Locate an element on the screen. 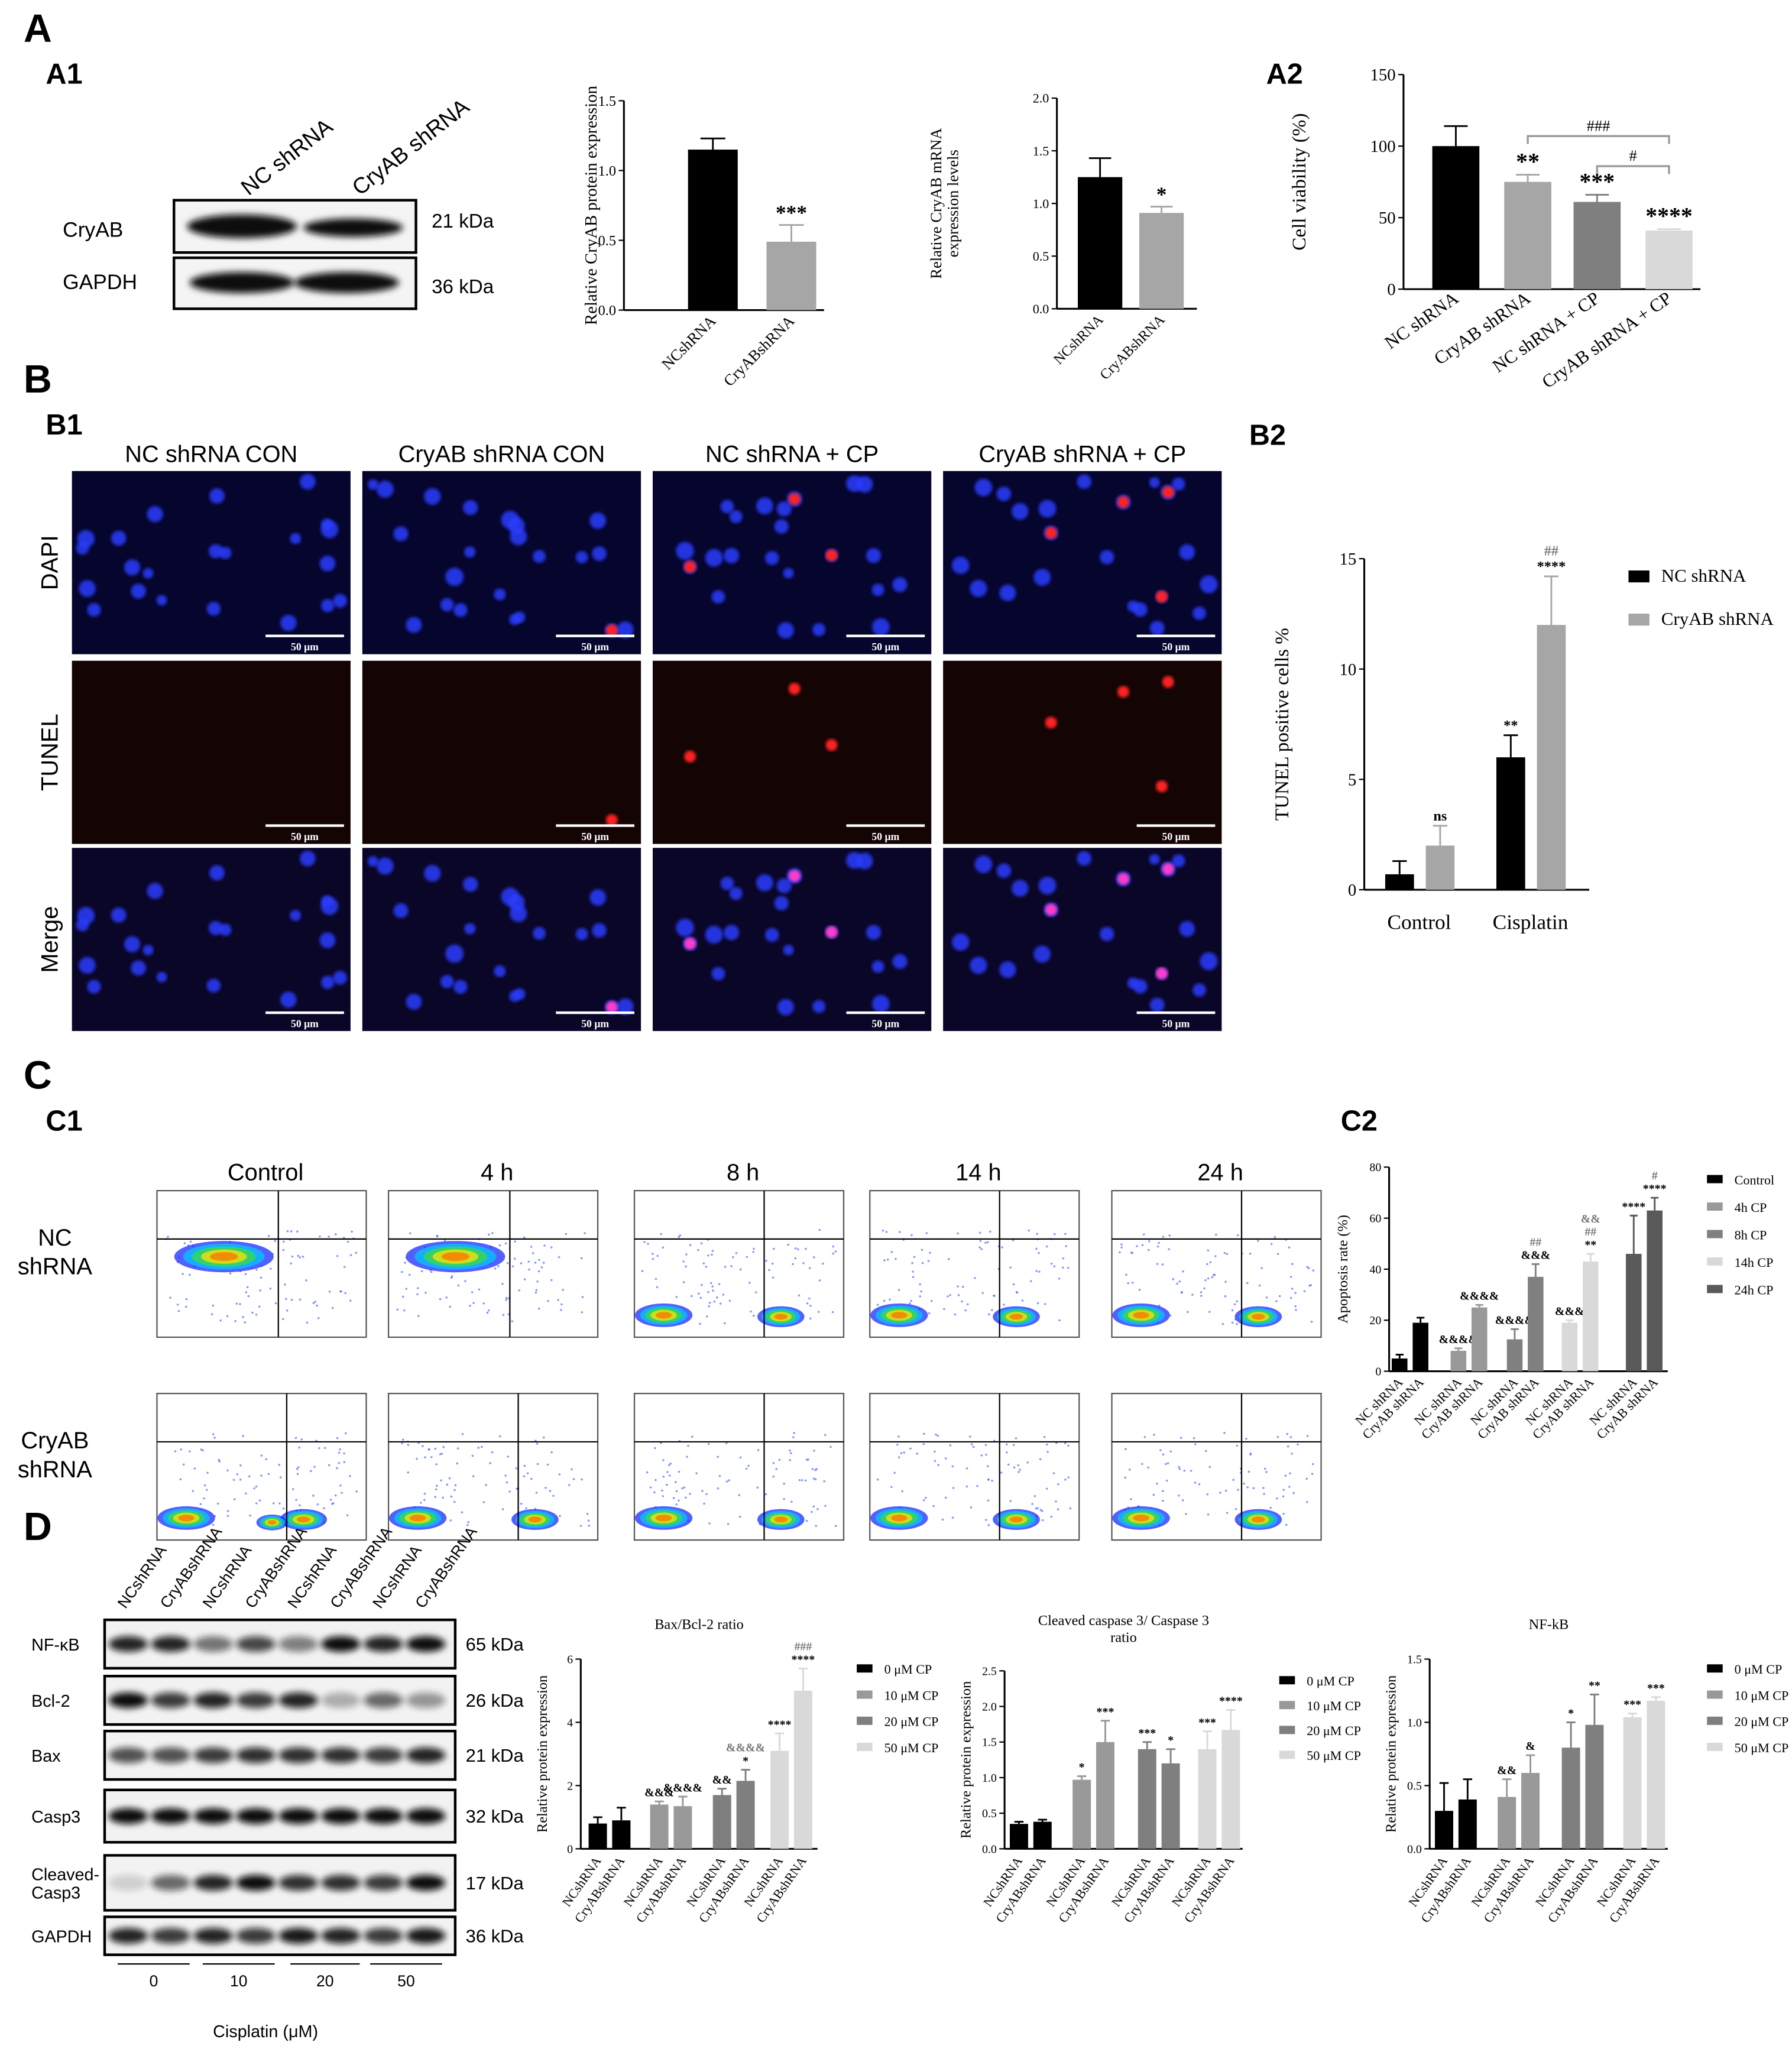 Image resolution: width=1792 pixels, height=2049 pixels. legend-label: 8h CP is located at coordinates (1751, 1234).